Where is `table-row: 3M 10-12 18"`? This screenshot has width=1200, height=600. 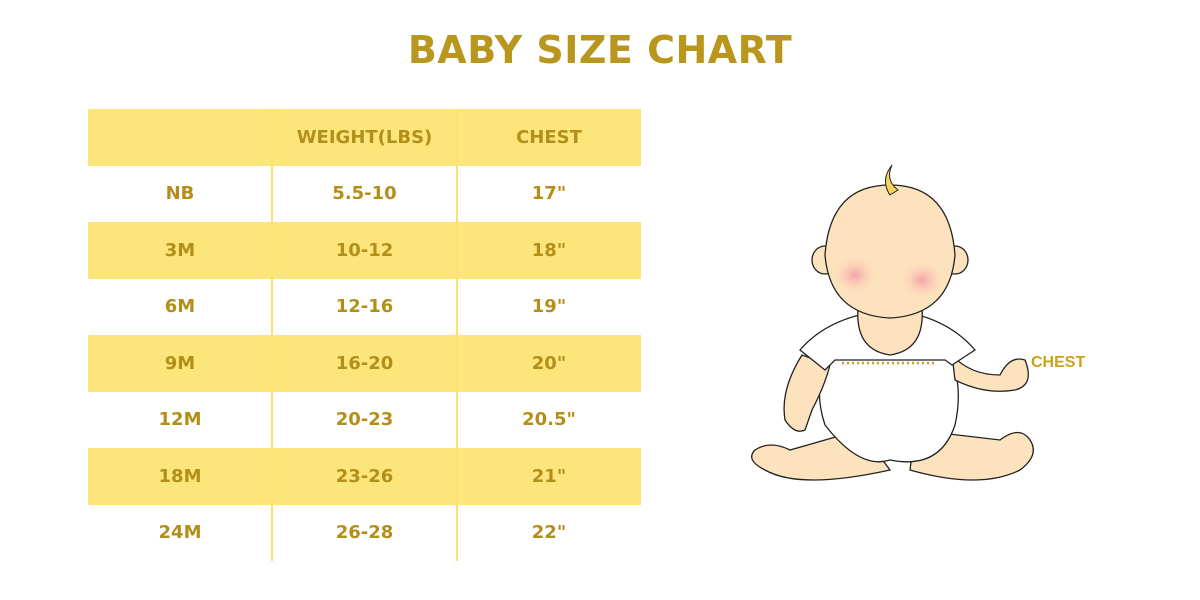
table-row: 3M 10-12 18" is located at coordinates (364, 250).